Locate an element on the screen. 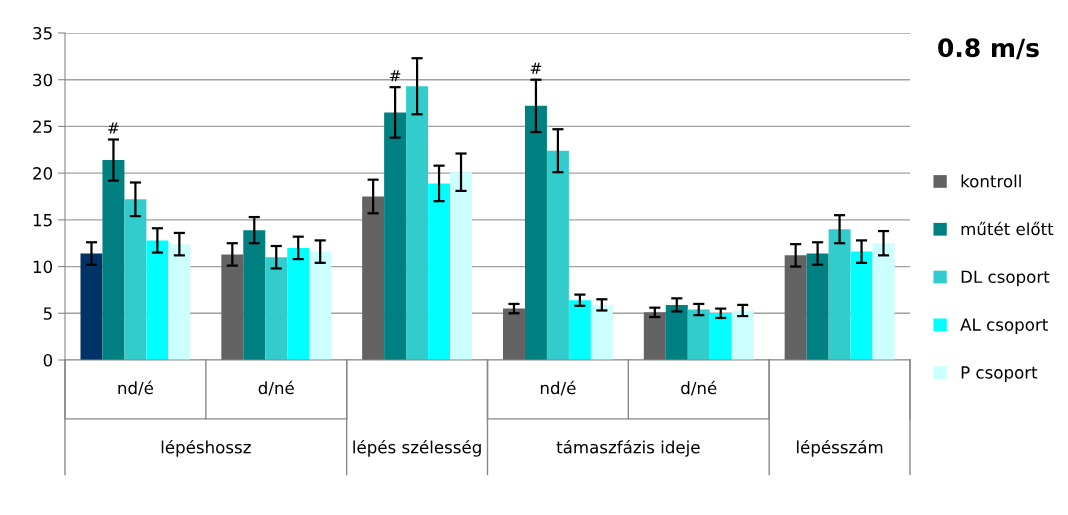 The width and height of the screenshot is (1068, 515). text: lépés szélesség is located at coordinates (417, 448).